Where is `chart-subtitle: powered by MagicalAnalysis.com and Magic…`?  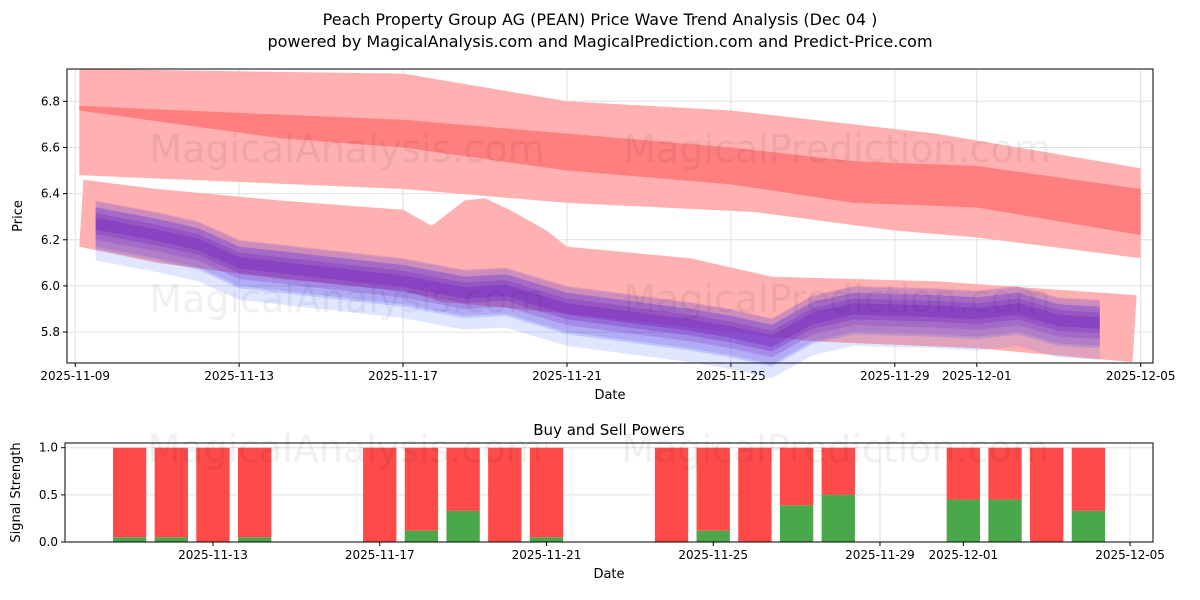
chart-subtitle: powered by MagicalAnalysis.com and Magic… is located at coordinates (600, 41).